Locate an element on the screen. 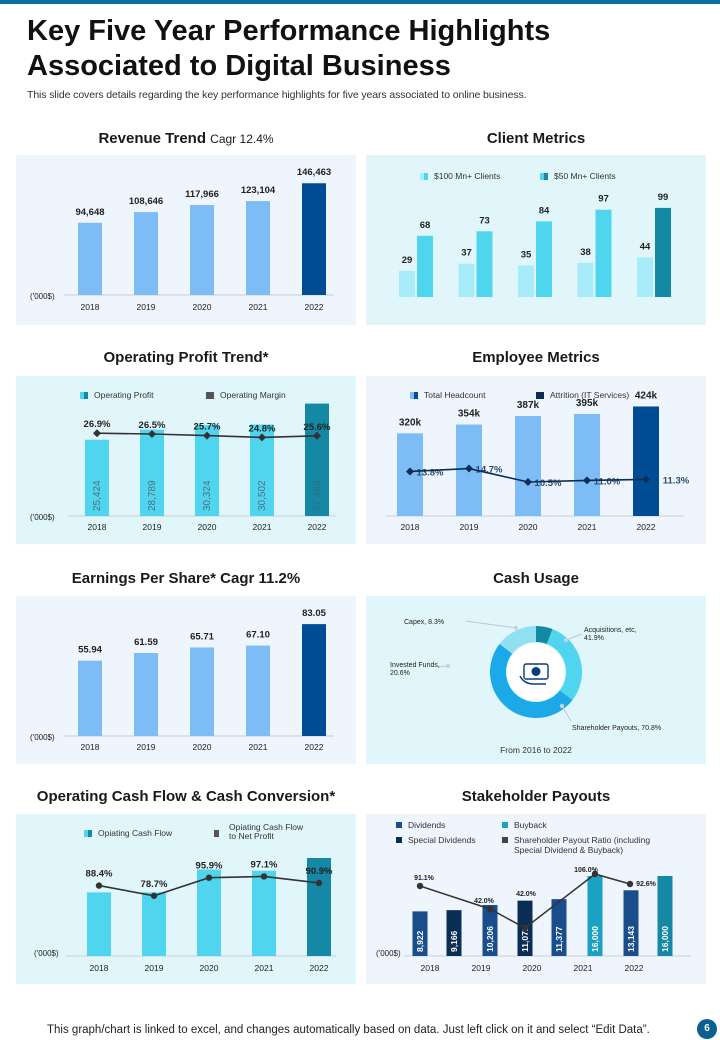 This screenshot has height=1040, width=720. stake-legend-dividends-label: Dividends is located at coordinates (426, 825).